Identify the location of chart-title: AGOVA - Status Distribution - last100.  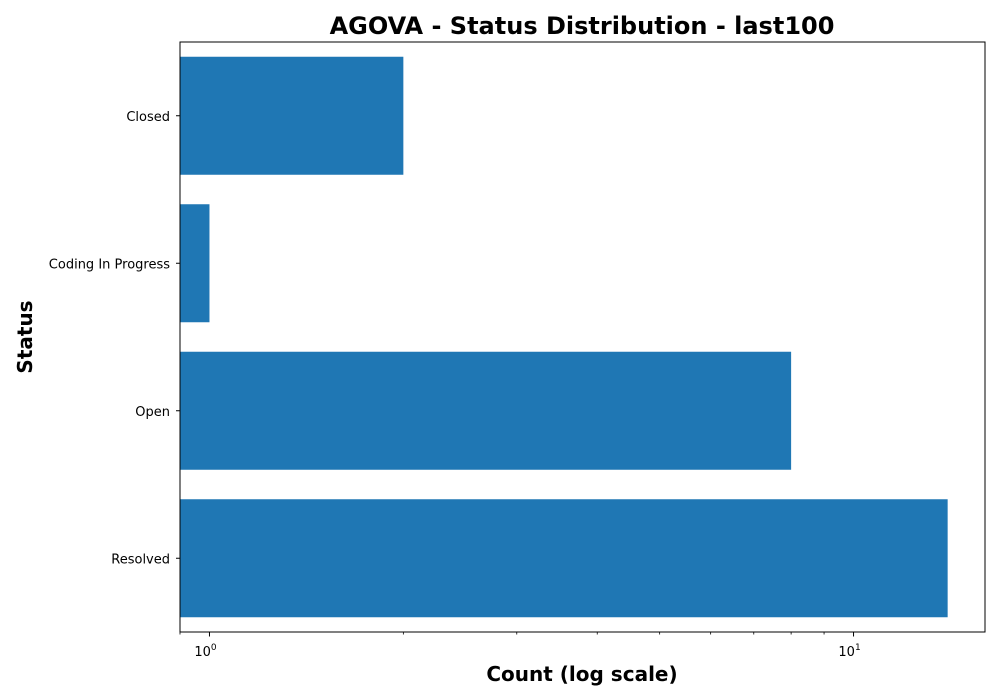
(582, 26).